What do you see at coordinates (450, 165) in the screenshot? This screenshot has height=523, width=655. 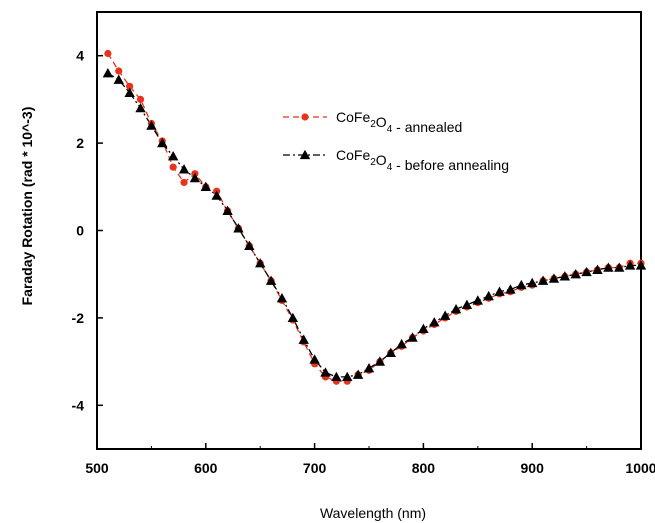 I see `legend-text-part: - before annealing` at bounding box center [450, 165].